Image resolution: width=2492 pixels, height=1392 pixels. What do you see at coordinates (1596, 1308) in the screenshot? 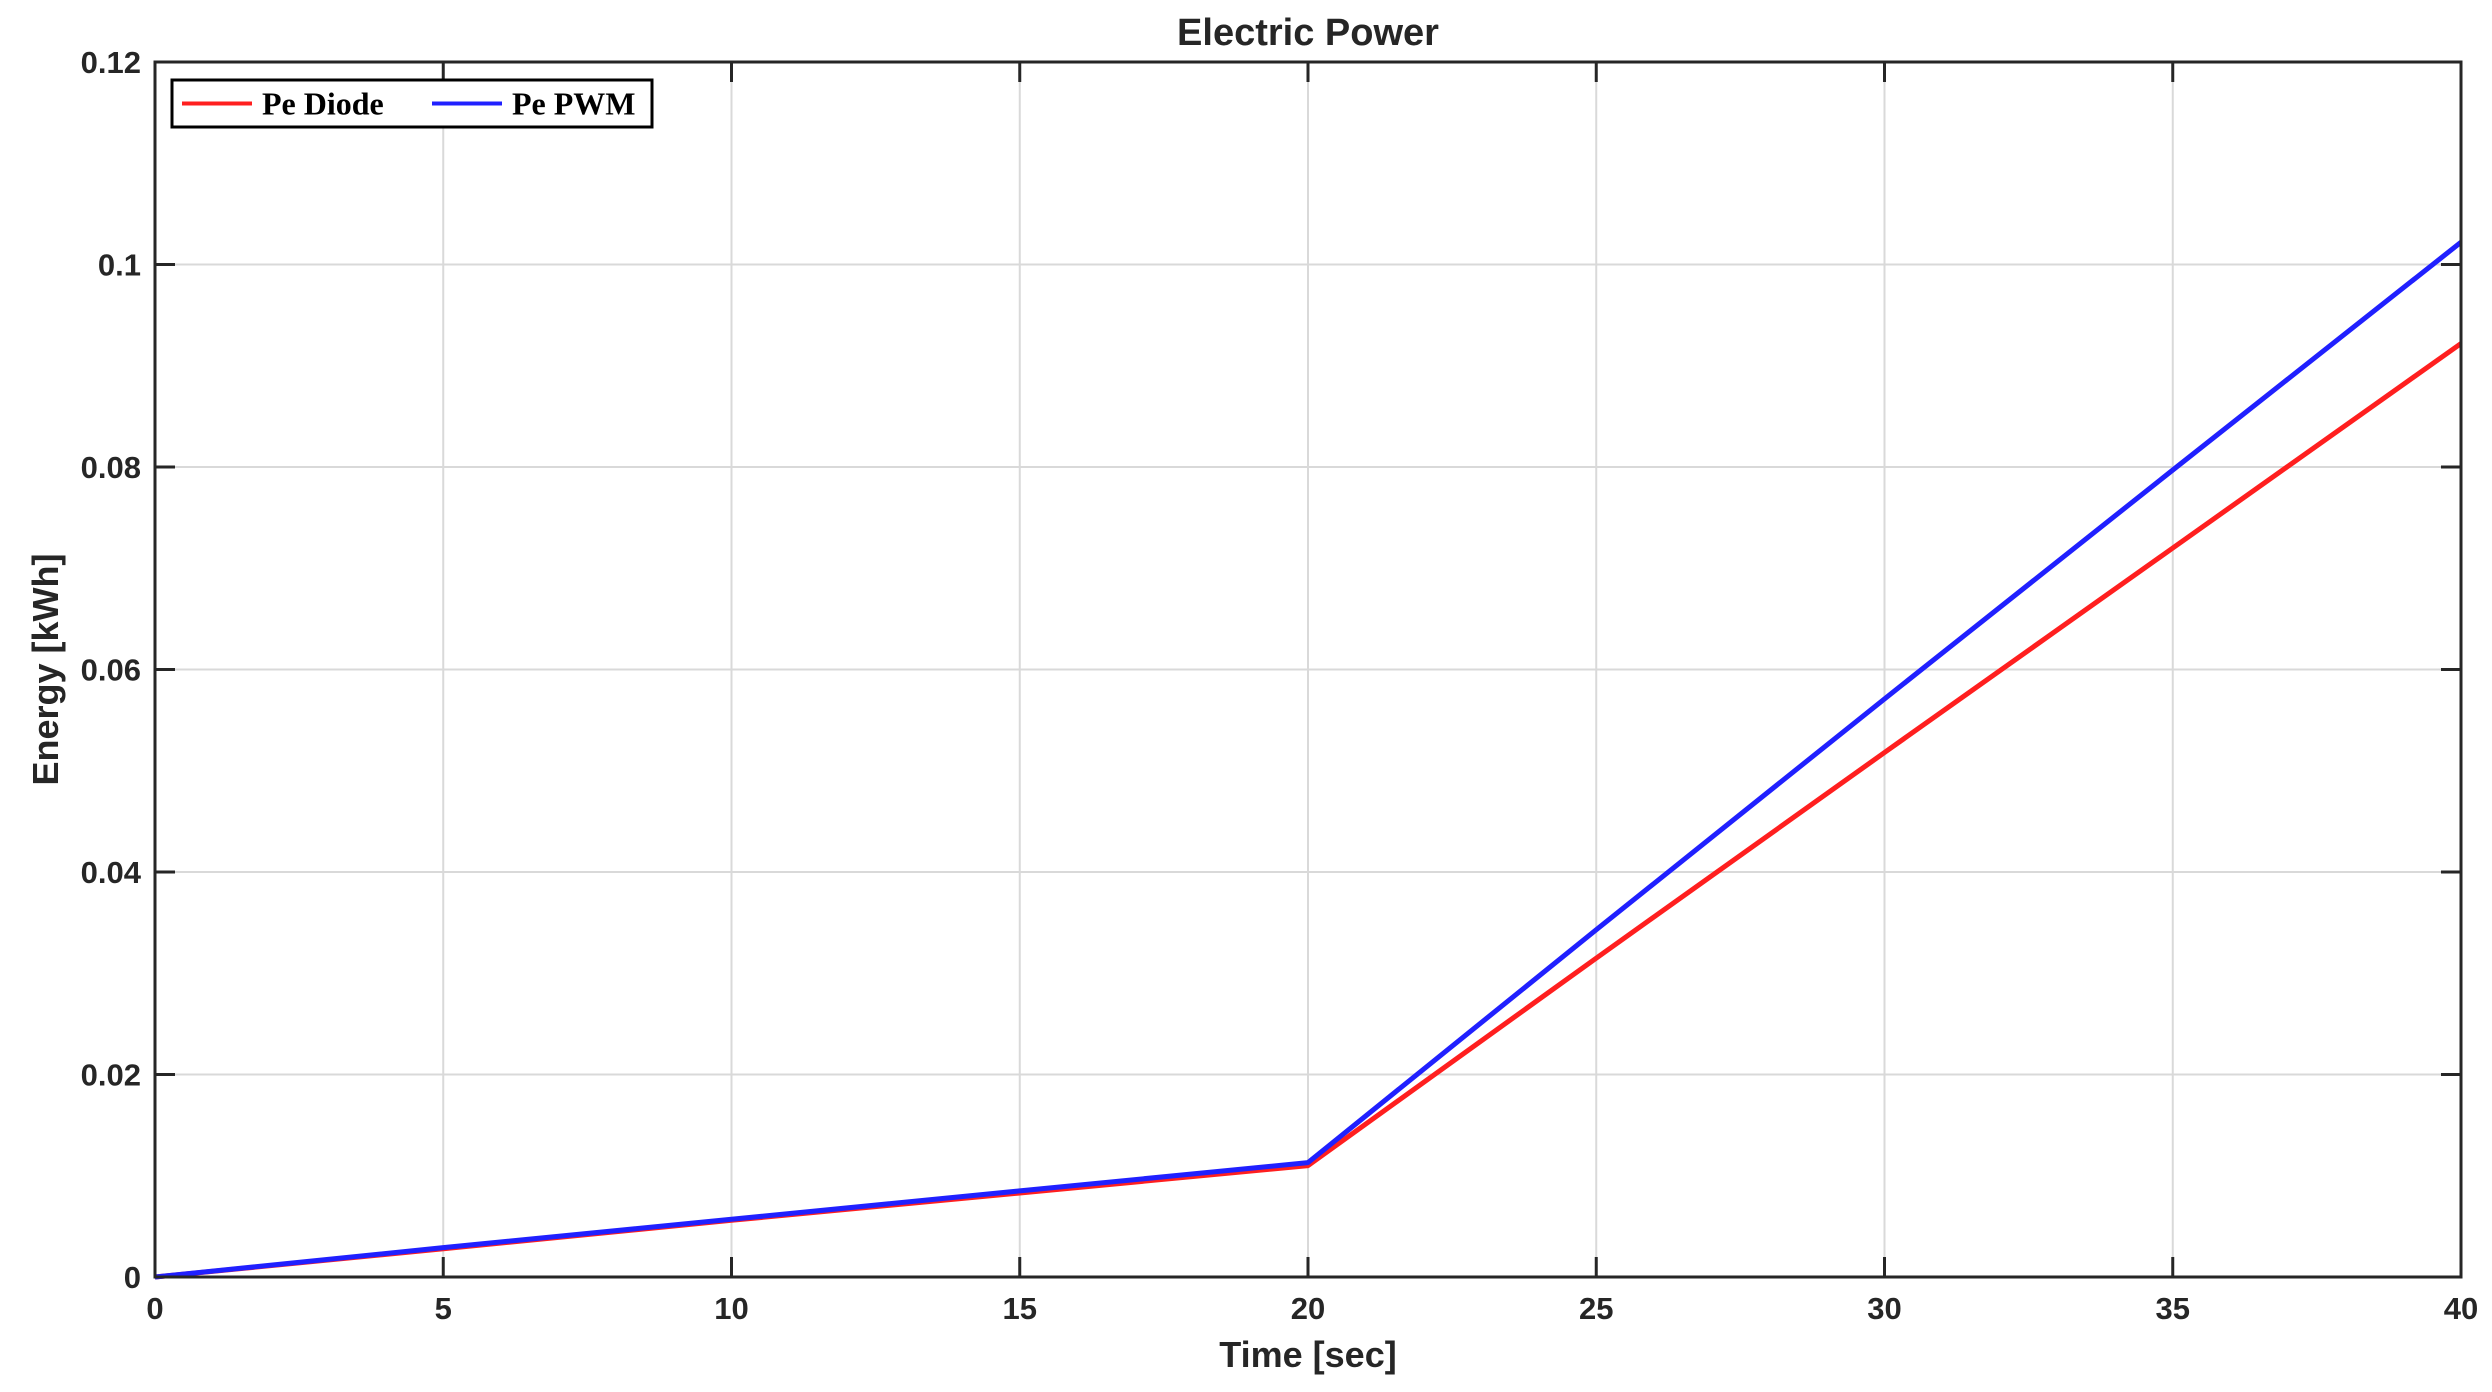
I see `x-tick-label: 25` at bounding box center [1596, 1308].